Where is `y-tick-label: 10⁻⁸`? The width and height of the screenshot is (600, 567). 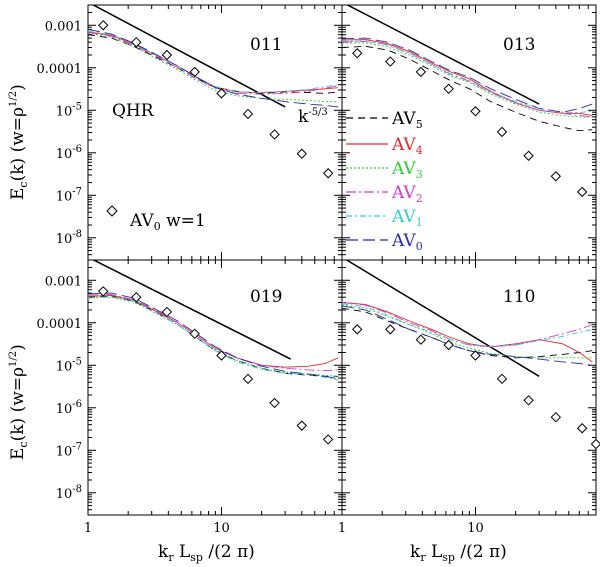 y-tick-label: 10⁻⁸ is located at coordinates (69, 238).